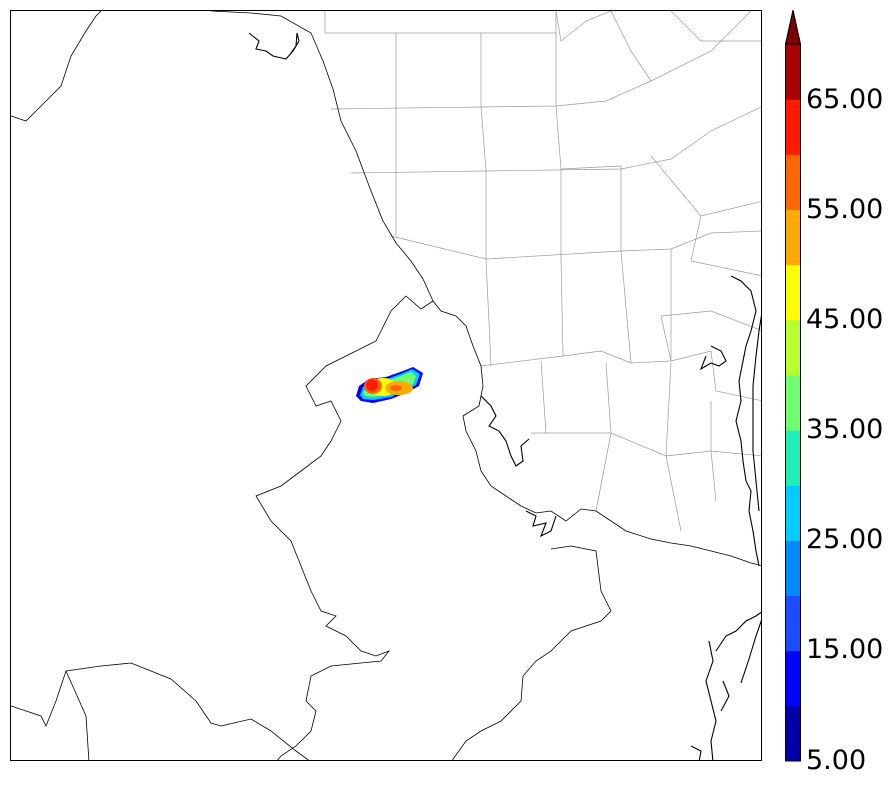  Describe the element at coordinates (845, 539) in the screenshot. I see `colorbar-tick-label-2: 25.00` at that location.